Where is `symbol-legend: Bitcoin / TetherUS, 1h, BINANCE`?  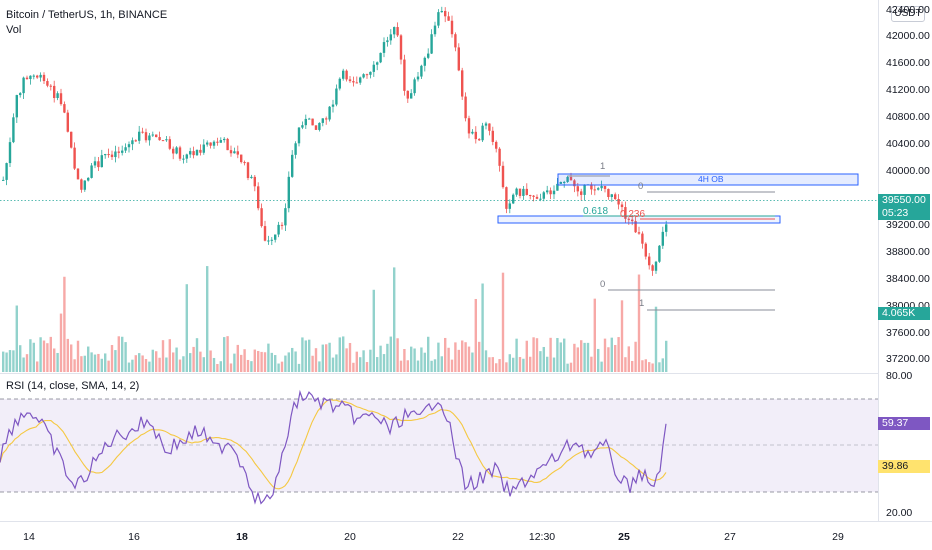 symbol-legend: Bitcoin / TetherUS, 1h, BINANCE is located at coordinates (87, 15).